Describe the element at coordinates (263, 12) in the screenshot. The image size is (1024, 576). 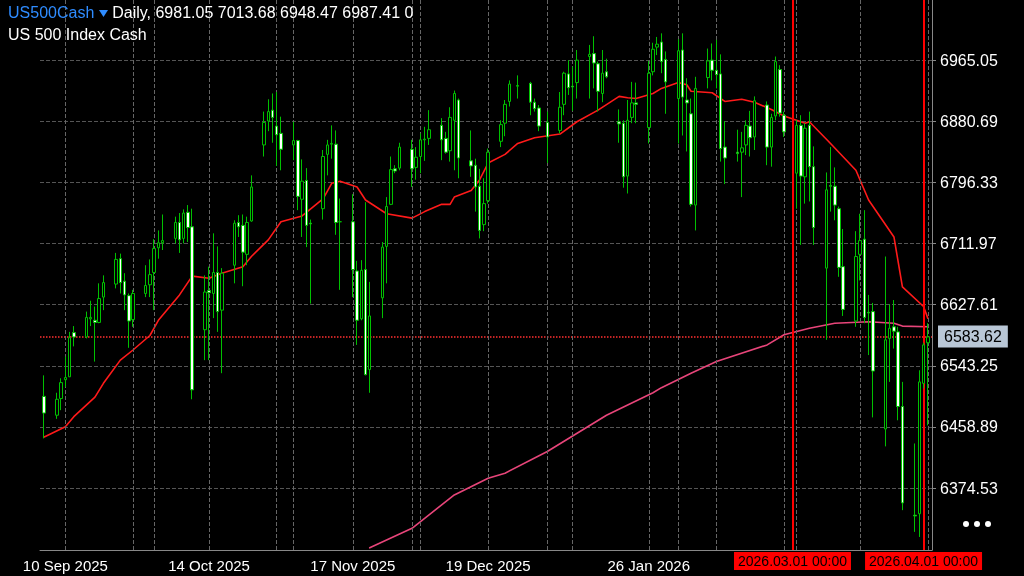
I see `annotation: Daily, 6981.05 7013.68 6948.47 6987.41 0` at that location.